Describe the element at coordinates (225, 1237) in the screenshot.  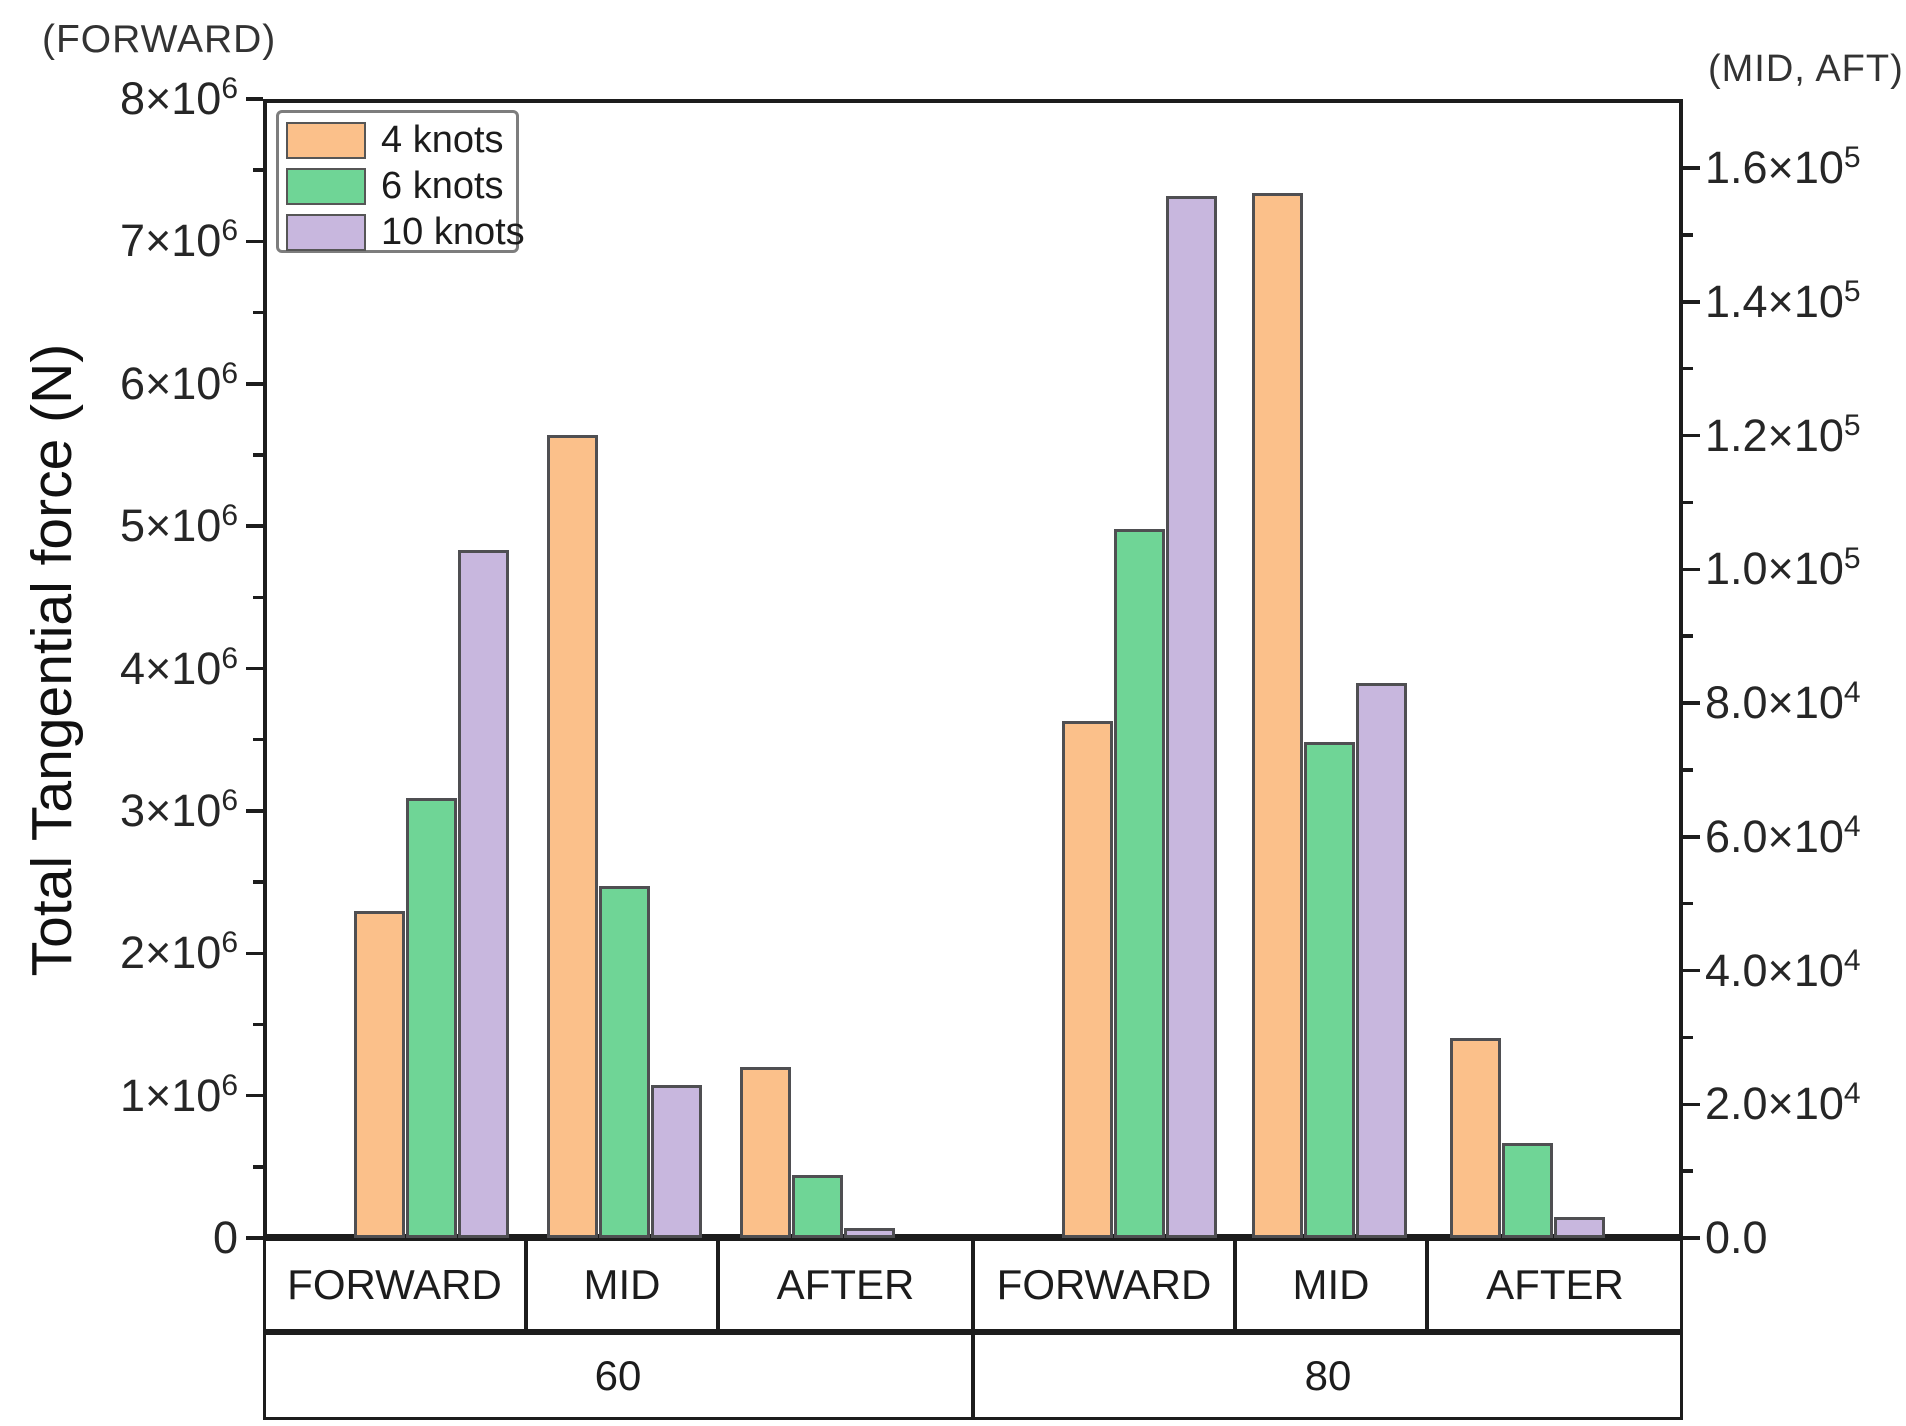
I see `left-axis-tick-label: 0` at that location.